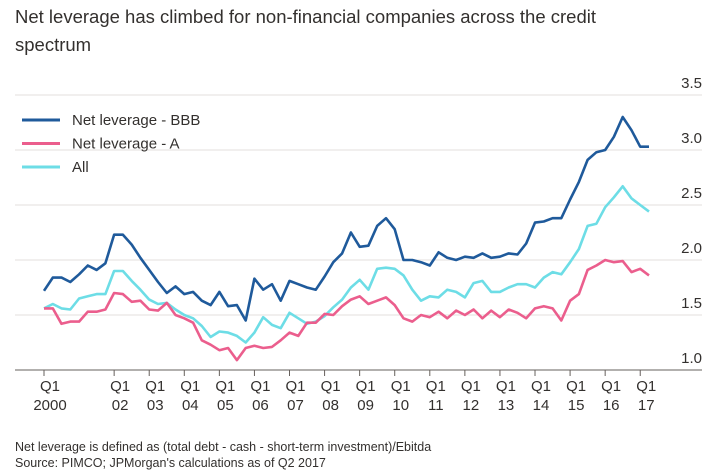  What do you see at coordinates (225, 396) in the screenshot?
I see `x-tick-label: Q1 05` at bounding box center [225, 396].